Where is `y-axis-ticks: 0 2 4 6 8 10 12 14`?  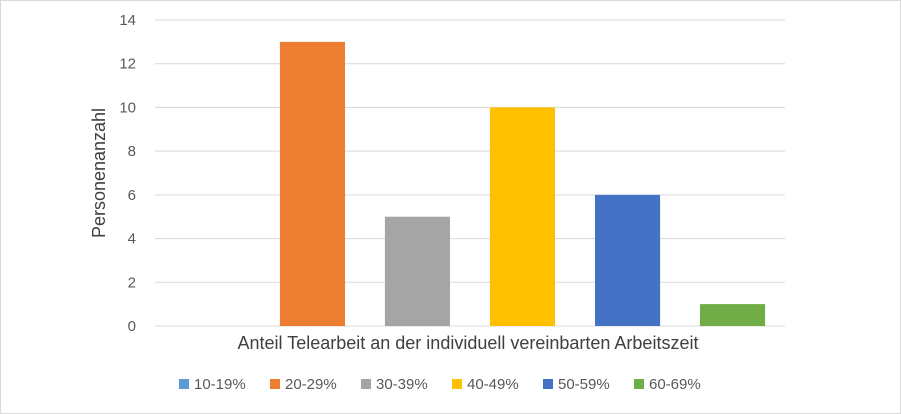 y-axis-ticks: 0 2 4 6 8 10 12 14 is located at coordinates (127, 173).